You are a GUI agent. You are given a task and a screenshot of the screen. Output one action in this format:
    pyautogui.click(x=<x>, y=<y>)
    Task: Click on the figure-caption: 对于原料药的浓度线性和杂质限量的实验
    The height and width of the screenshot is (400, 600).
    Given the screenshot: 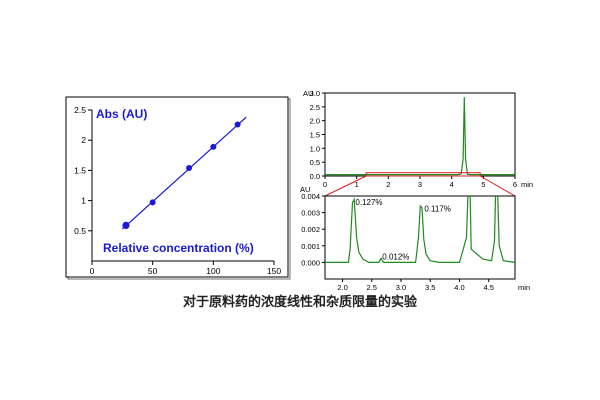 What is the action you would take?
    pyautogui.click(x=299, y=302)
    